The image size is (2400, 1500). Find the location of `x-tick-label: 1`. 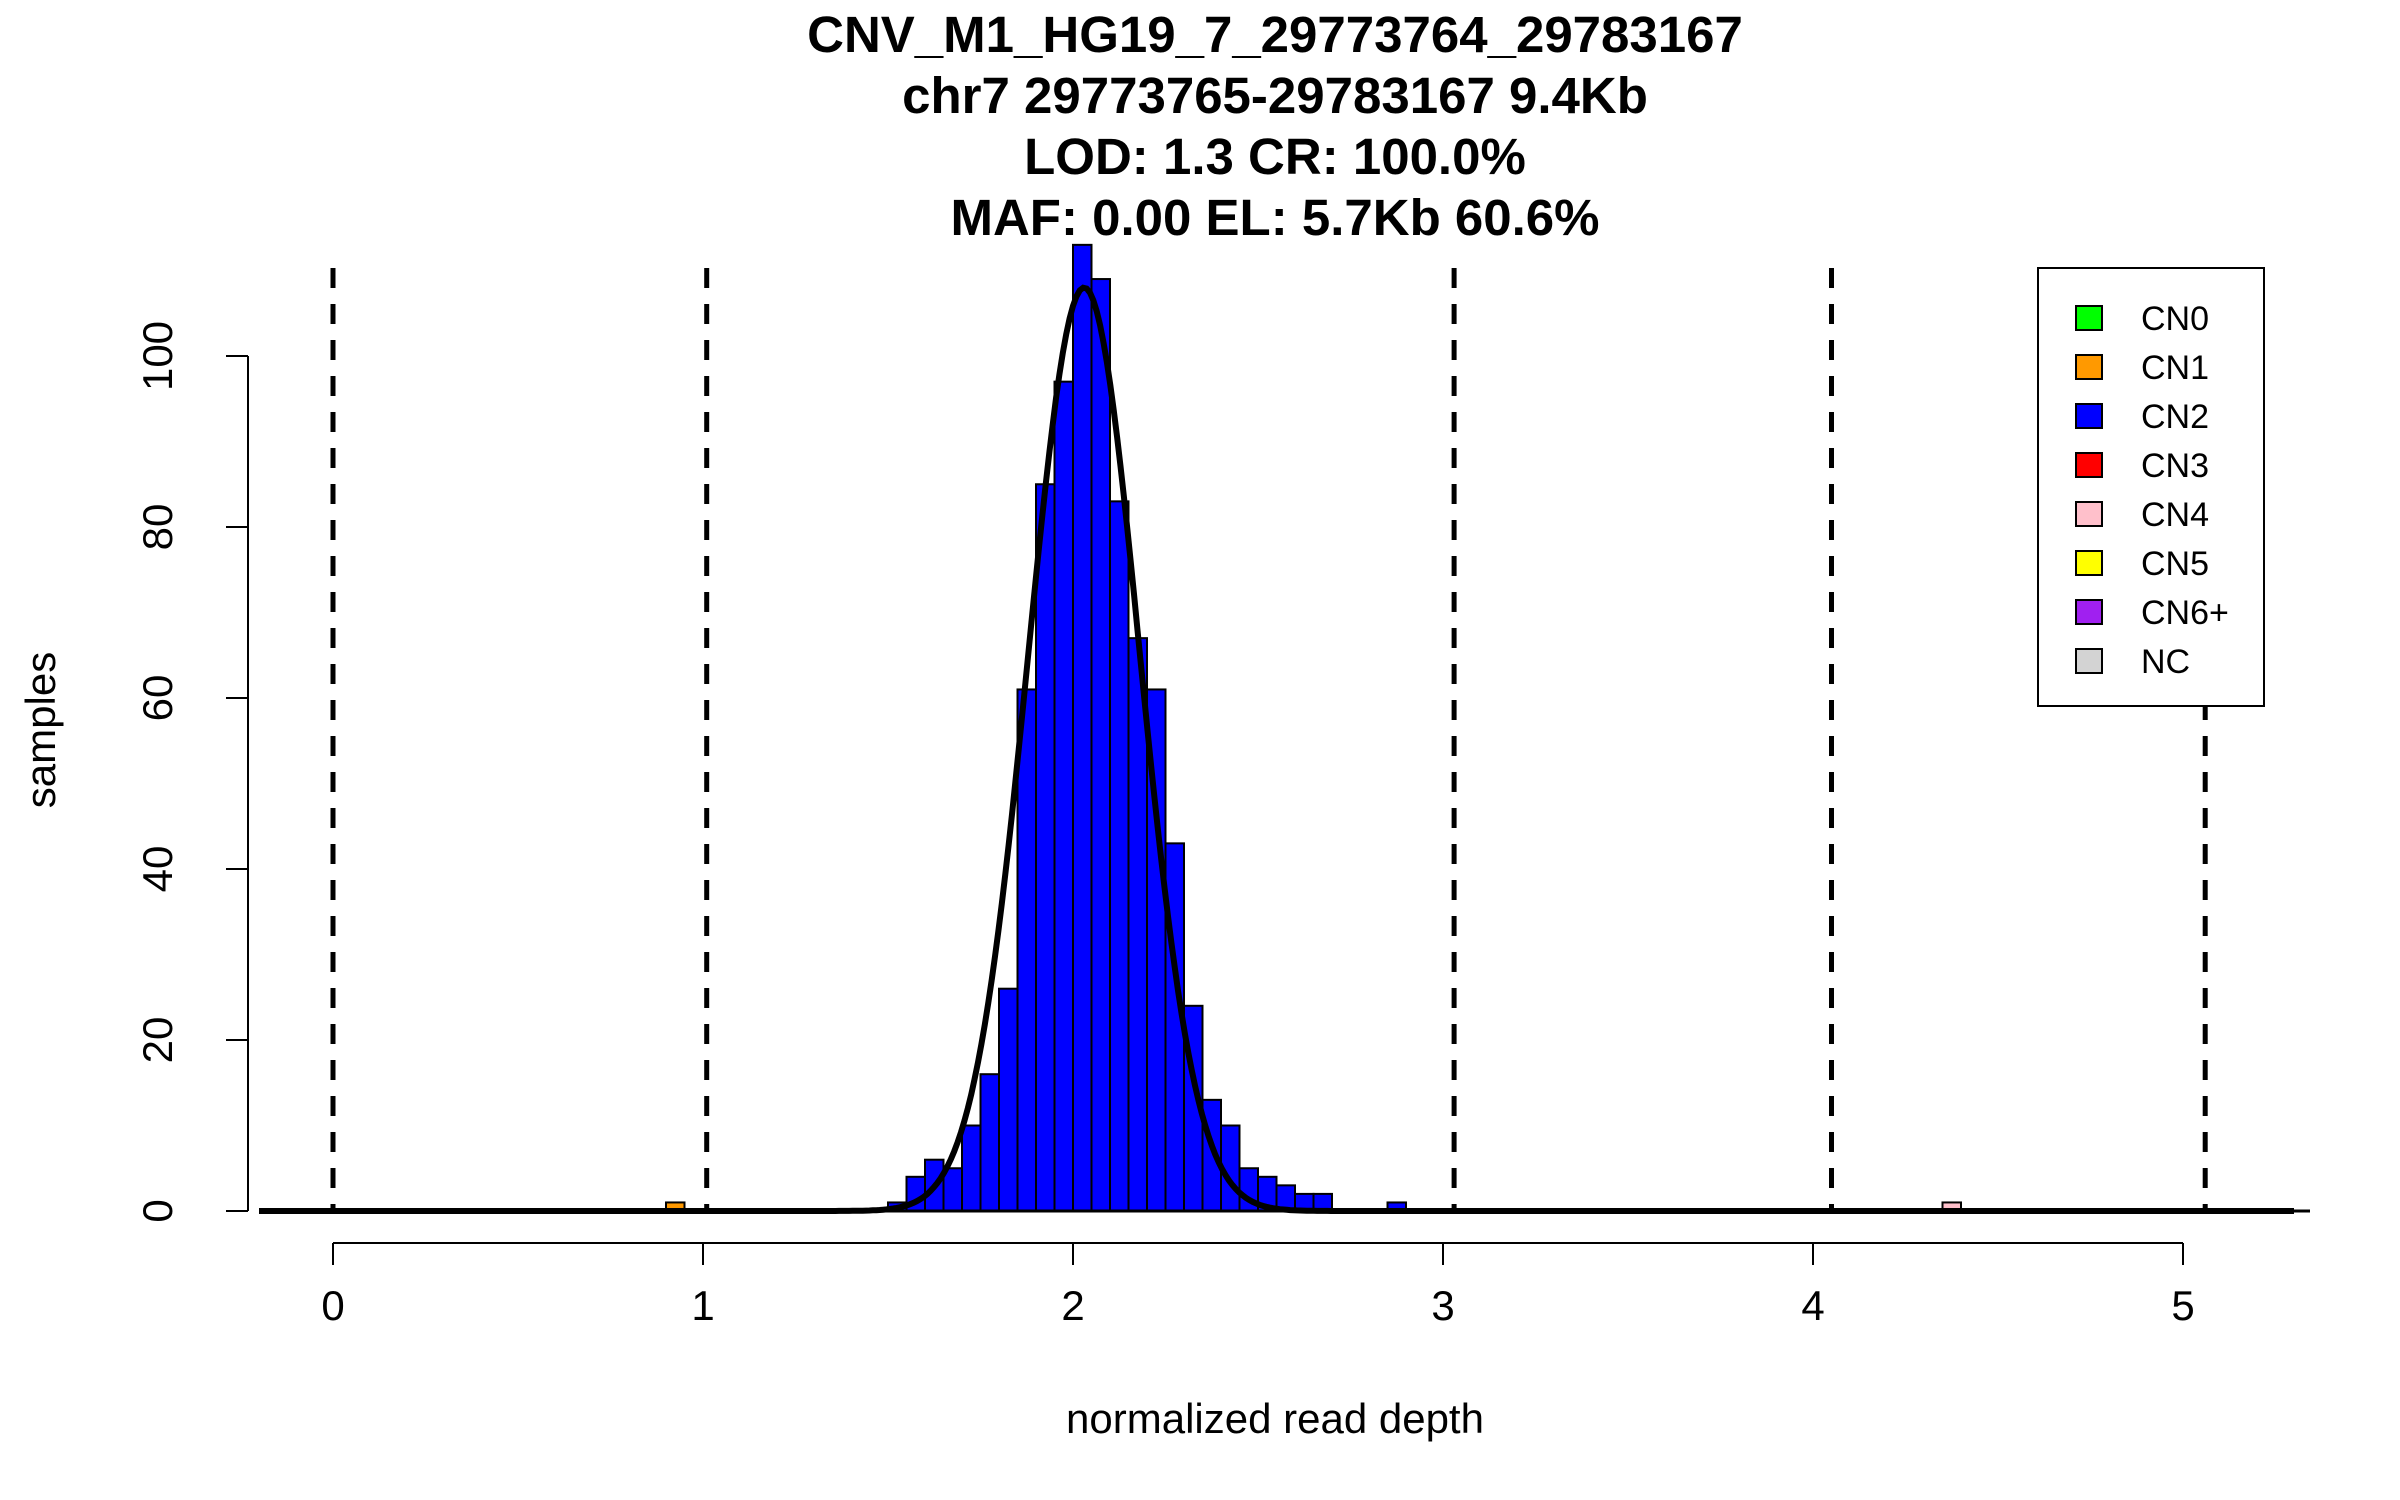

x-tick-label: 1 is located at coordinates (702, 1305).